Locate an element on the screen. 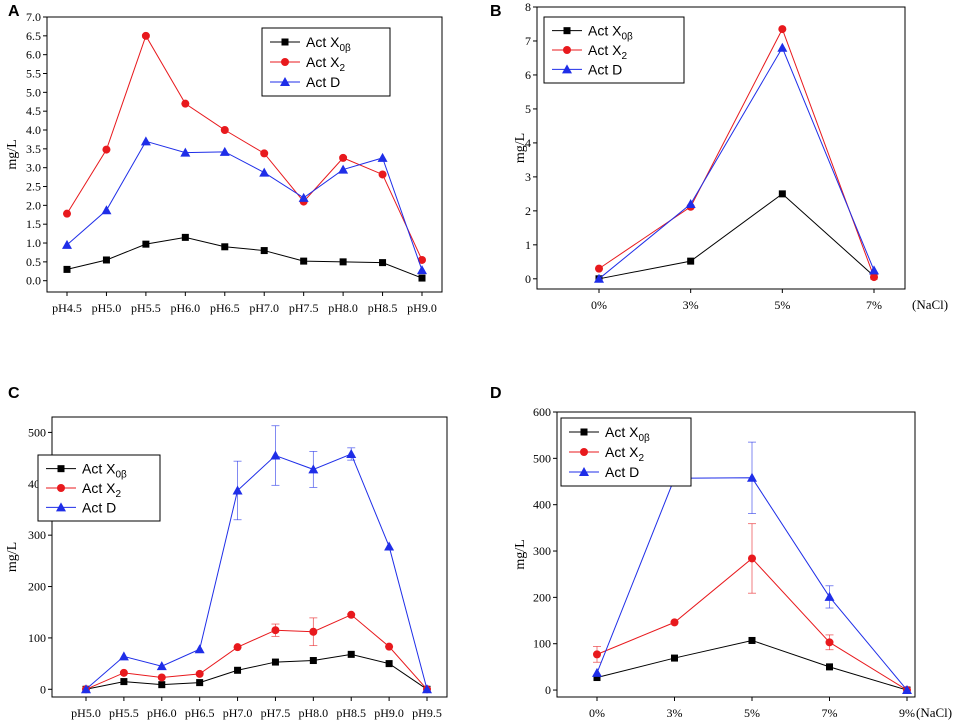  y-tick-label: 1.0 is located at coordinates (33, 243).